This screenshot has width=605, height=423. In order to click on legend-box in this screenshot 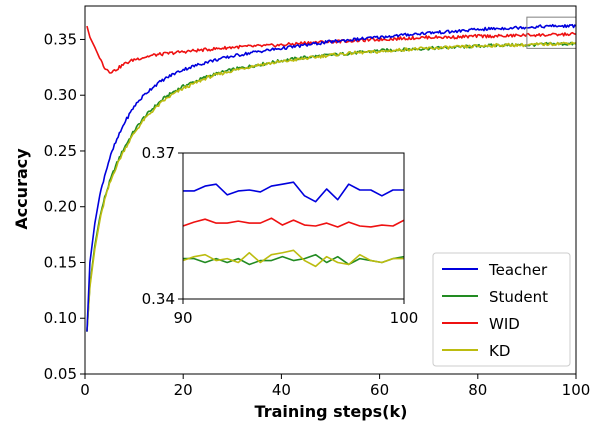, I will do `click(501, 309)`.